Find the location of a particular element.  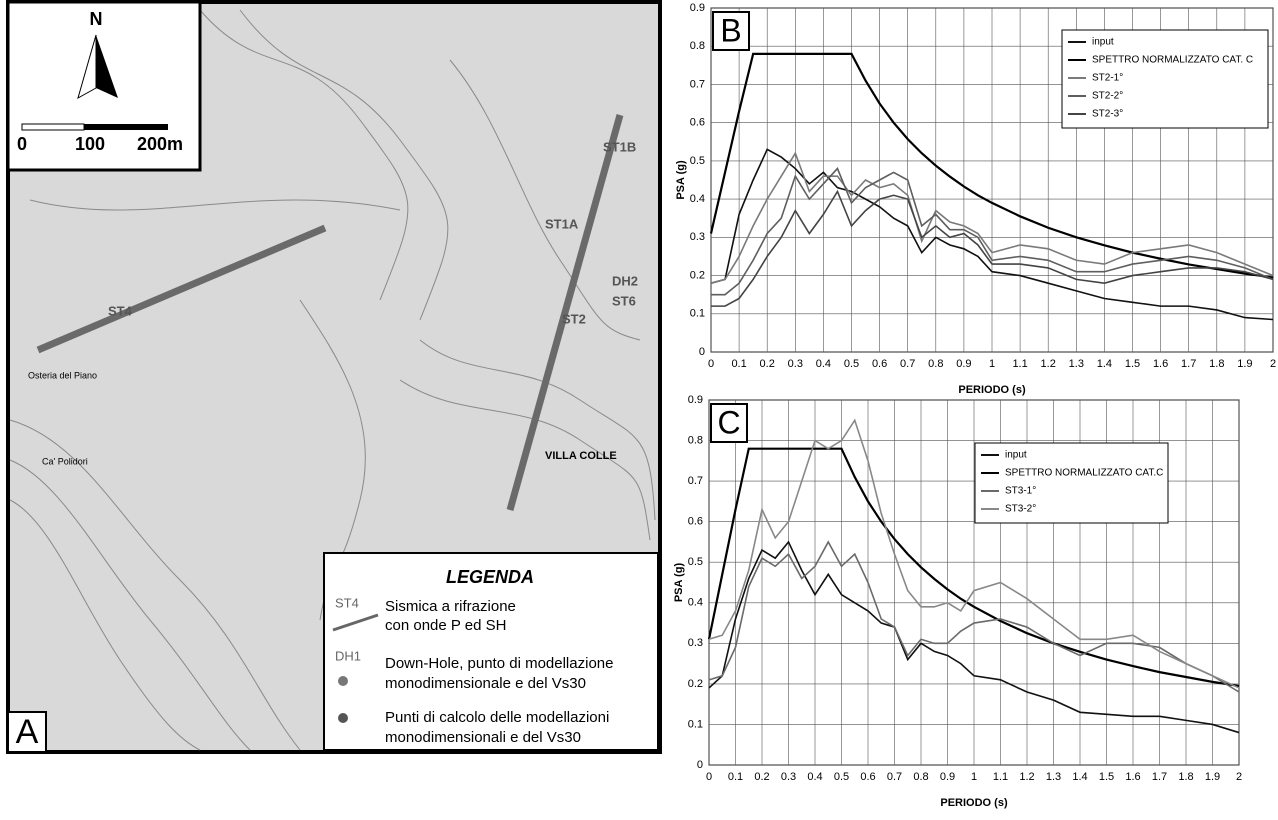

x-tick-label: 0.3 is located at coordinates (795, 364).